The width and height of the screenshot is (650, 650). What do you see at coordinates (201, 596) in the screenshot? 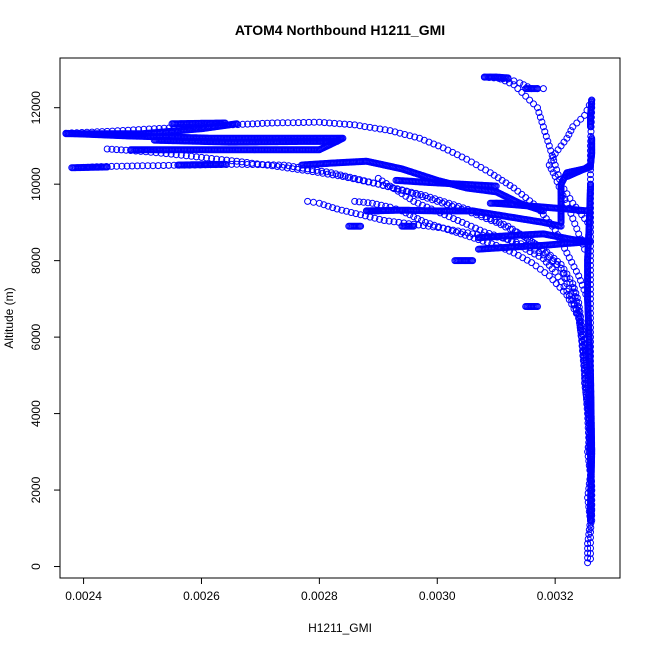
I see `x-tick-label: 0.0026` at bounding box center [201, 596].